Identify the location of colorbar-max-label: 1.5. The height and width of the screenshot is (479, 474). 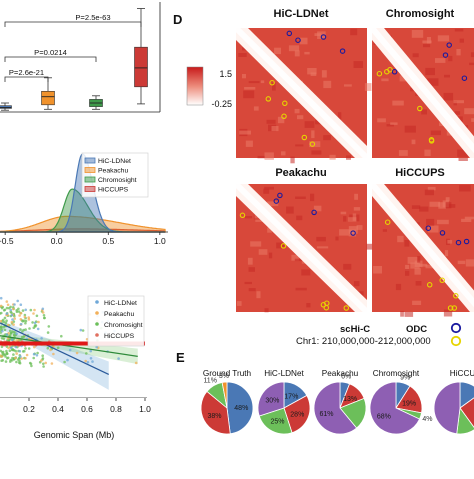
(225, 74).